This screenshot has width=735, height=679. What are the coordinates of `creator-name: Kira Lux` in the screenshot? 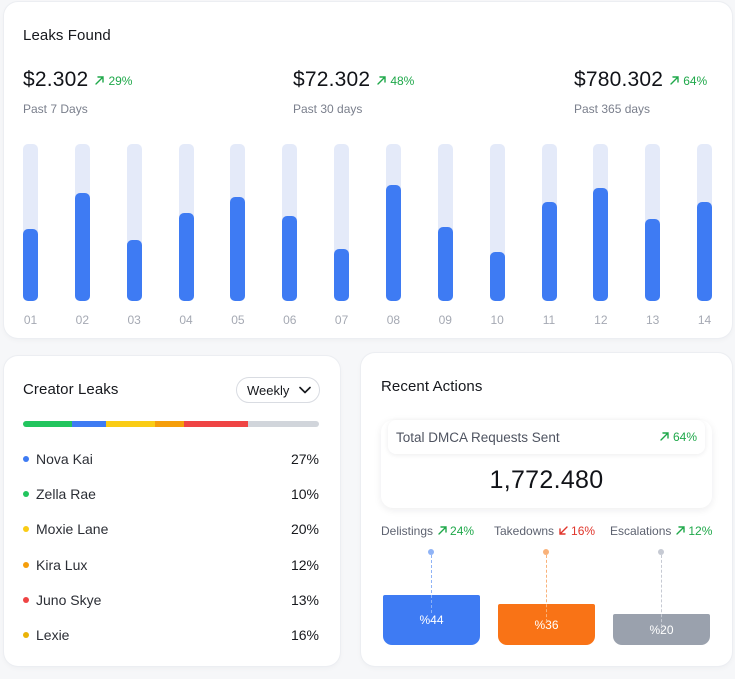 It's located at (62, 564).